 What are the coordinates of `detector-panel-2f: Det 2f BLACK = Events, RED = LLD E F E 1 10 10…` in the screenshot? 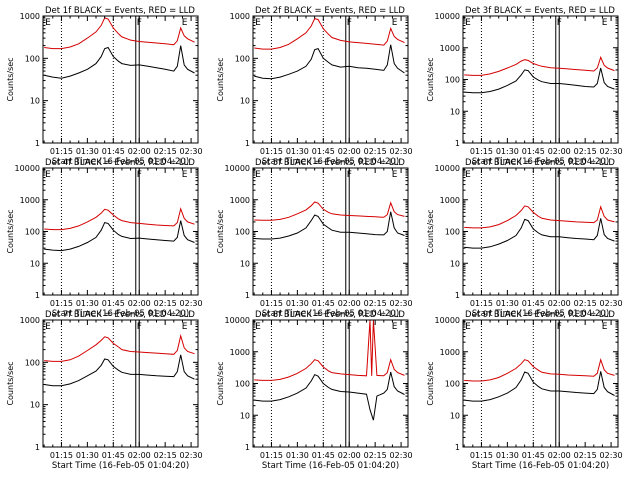 It's located at (314, 86).